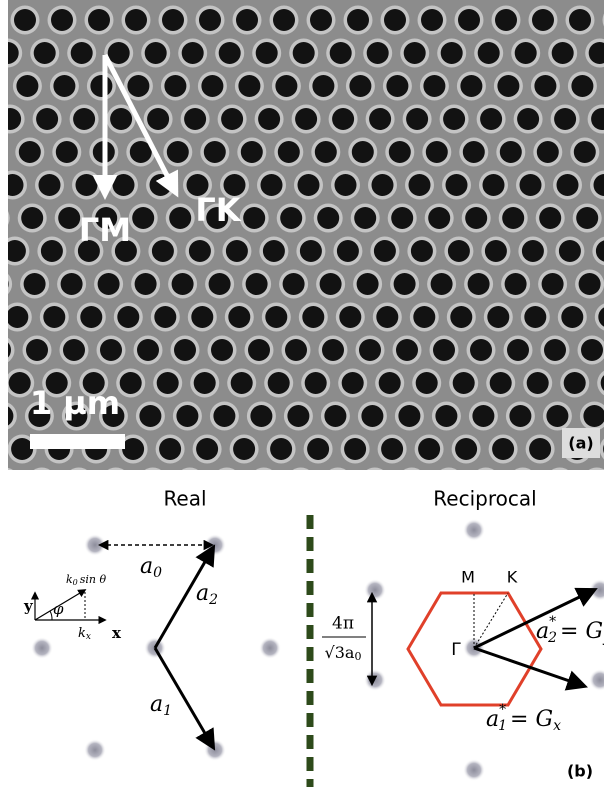 This screenshot has width=604, height=793. What do you see at coordinates (151, 567) in the screenshot?
I see `label: a0` at bounding box center [151, 567].